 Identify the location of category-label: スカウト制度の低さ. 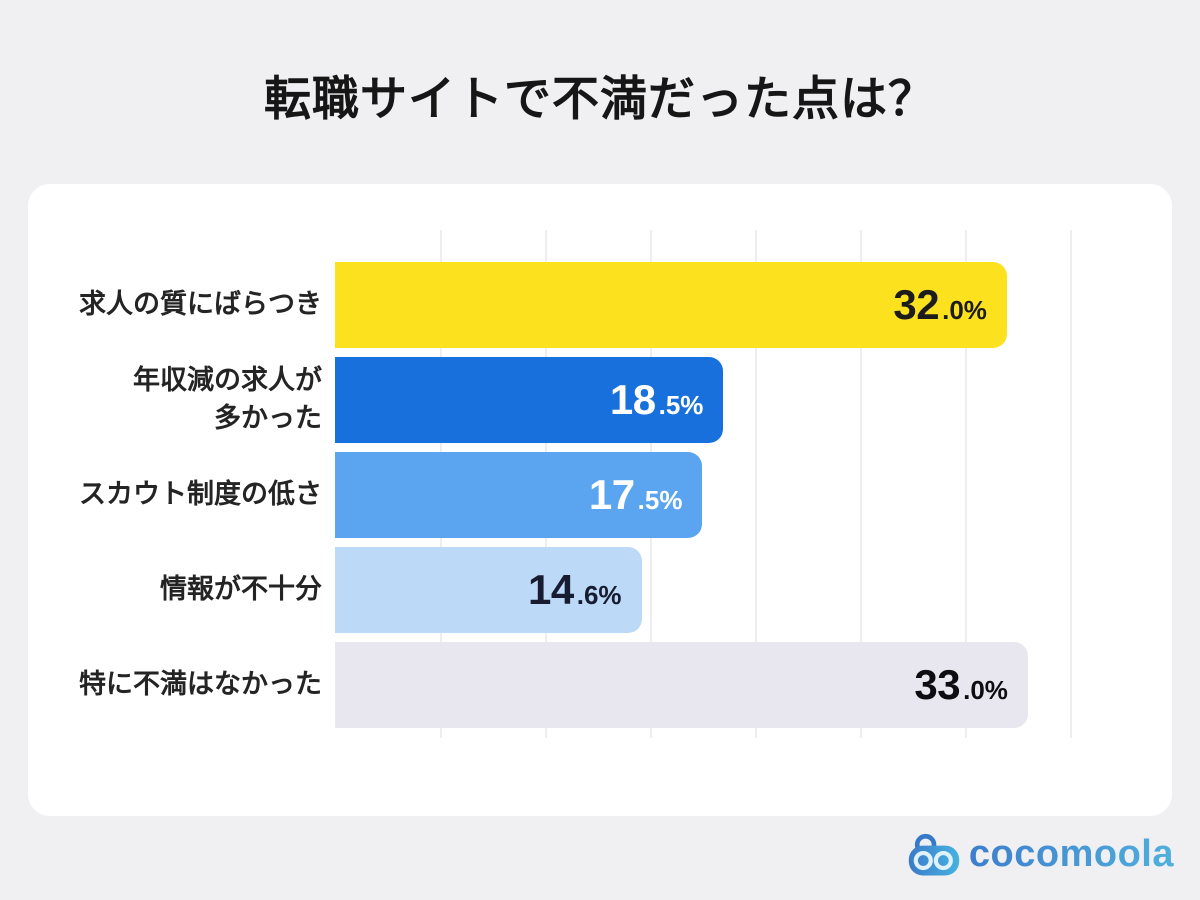
(200, 494).